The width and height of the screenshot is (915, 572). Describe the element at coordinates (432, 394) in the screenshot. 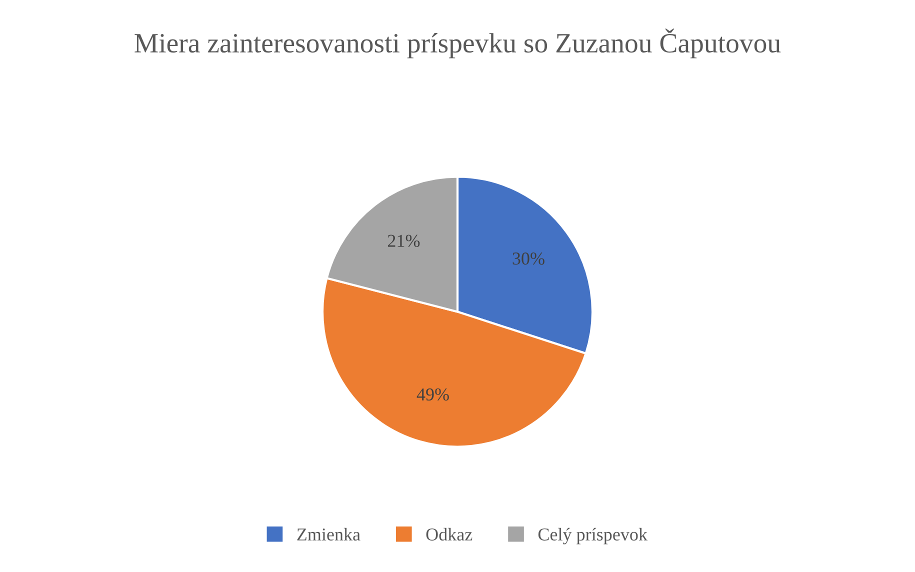

I see `data-label: 49%` at that location.